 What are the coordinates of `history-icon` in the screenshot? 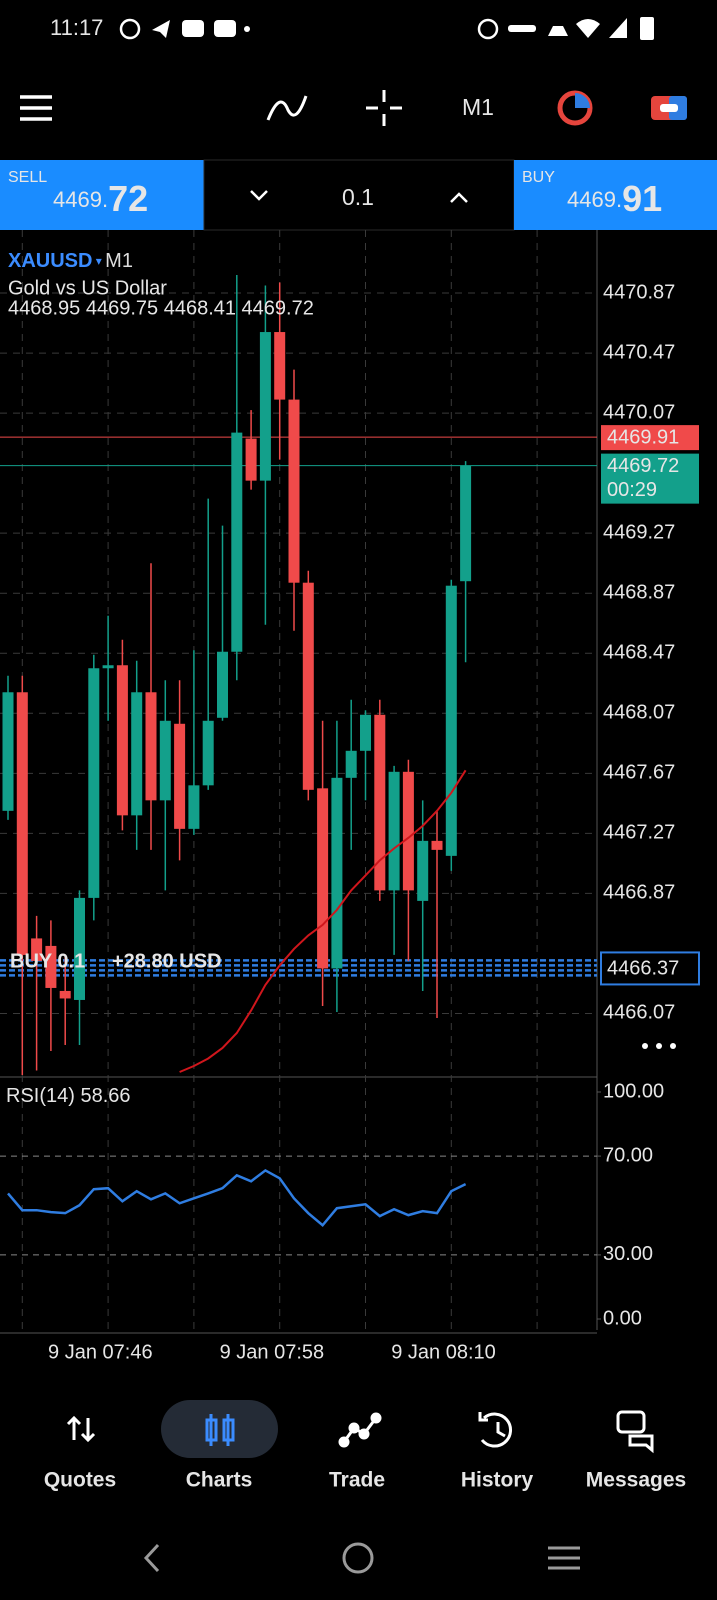 It's located at (495, 1430).